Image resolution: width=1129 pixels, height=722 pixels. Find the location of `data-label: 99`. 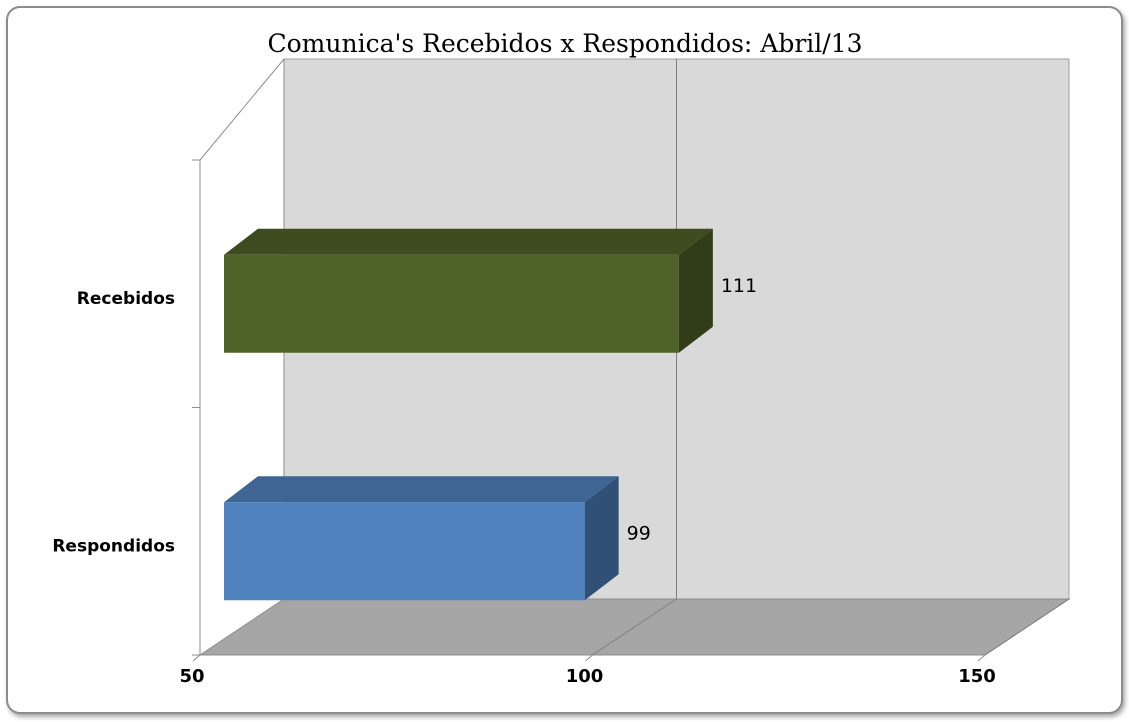

data-label: 99 is located at coordinates (639, 533).